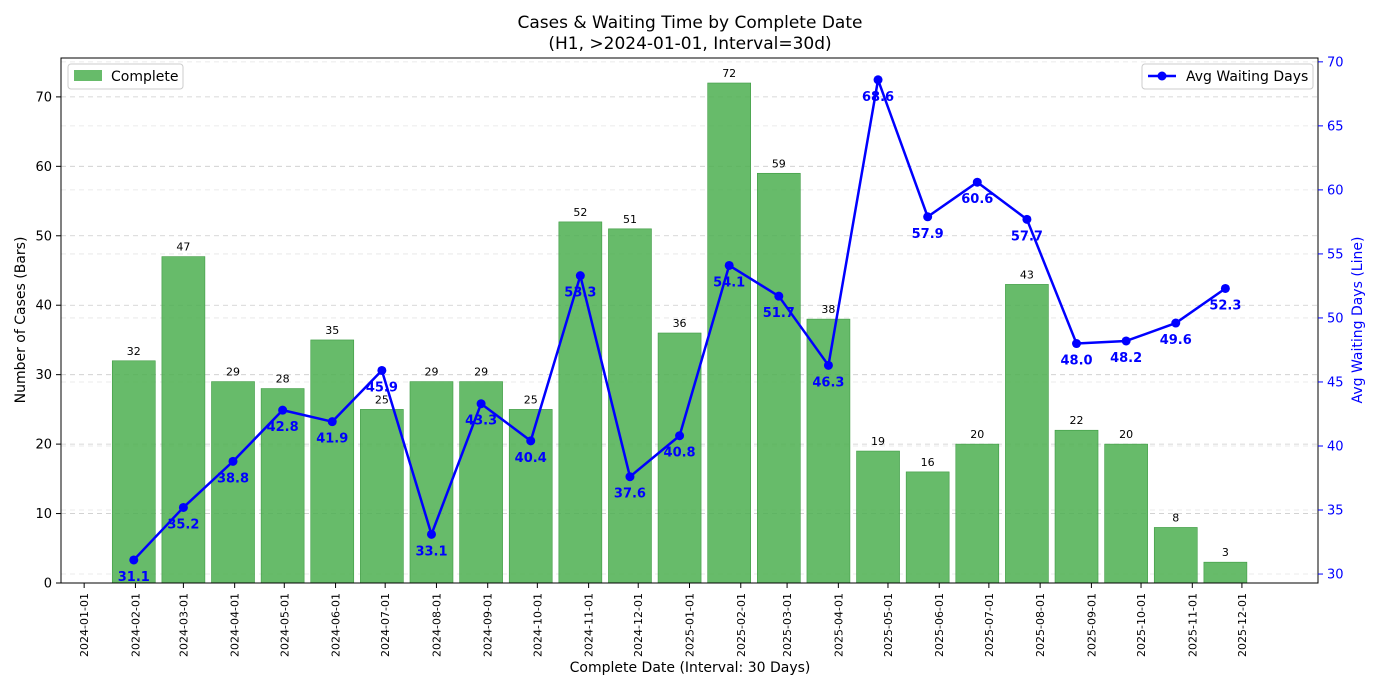 The height and width of the screenshot is (690, 1380). Describe the element at coordinates (1335, 446) in the screenshot. I see `right-tick-label-2: 40` at that location.